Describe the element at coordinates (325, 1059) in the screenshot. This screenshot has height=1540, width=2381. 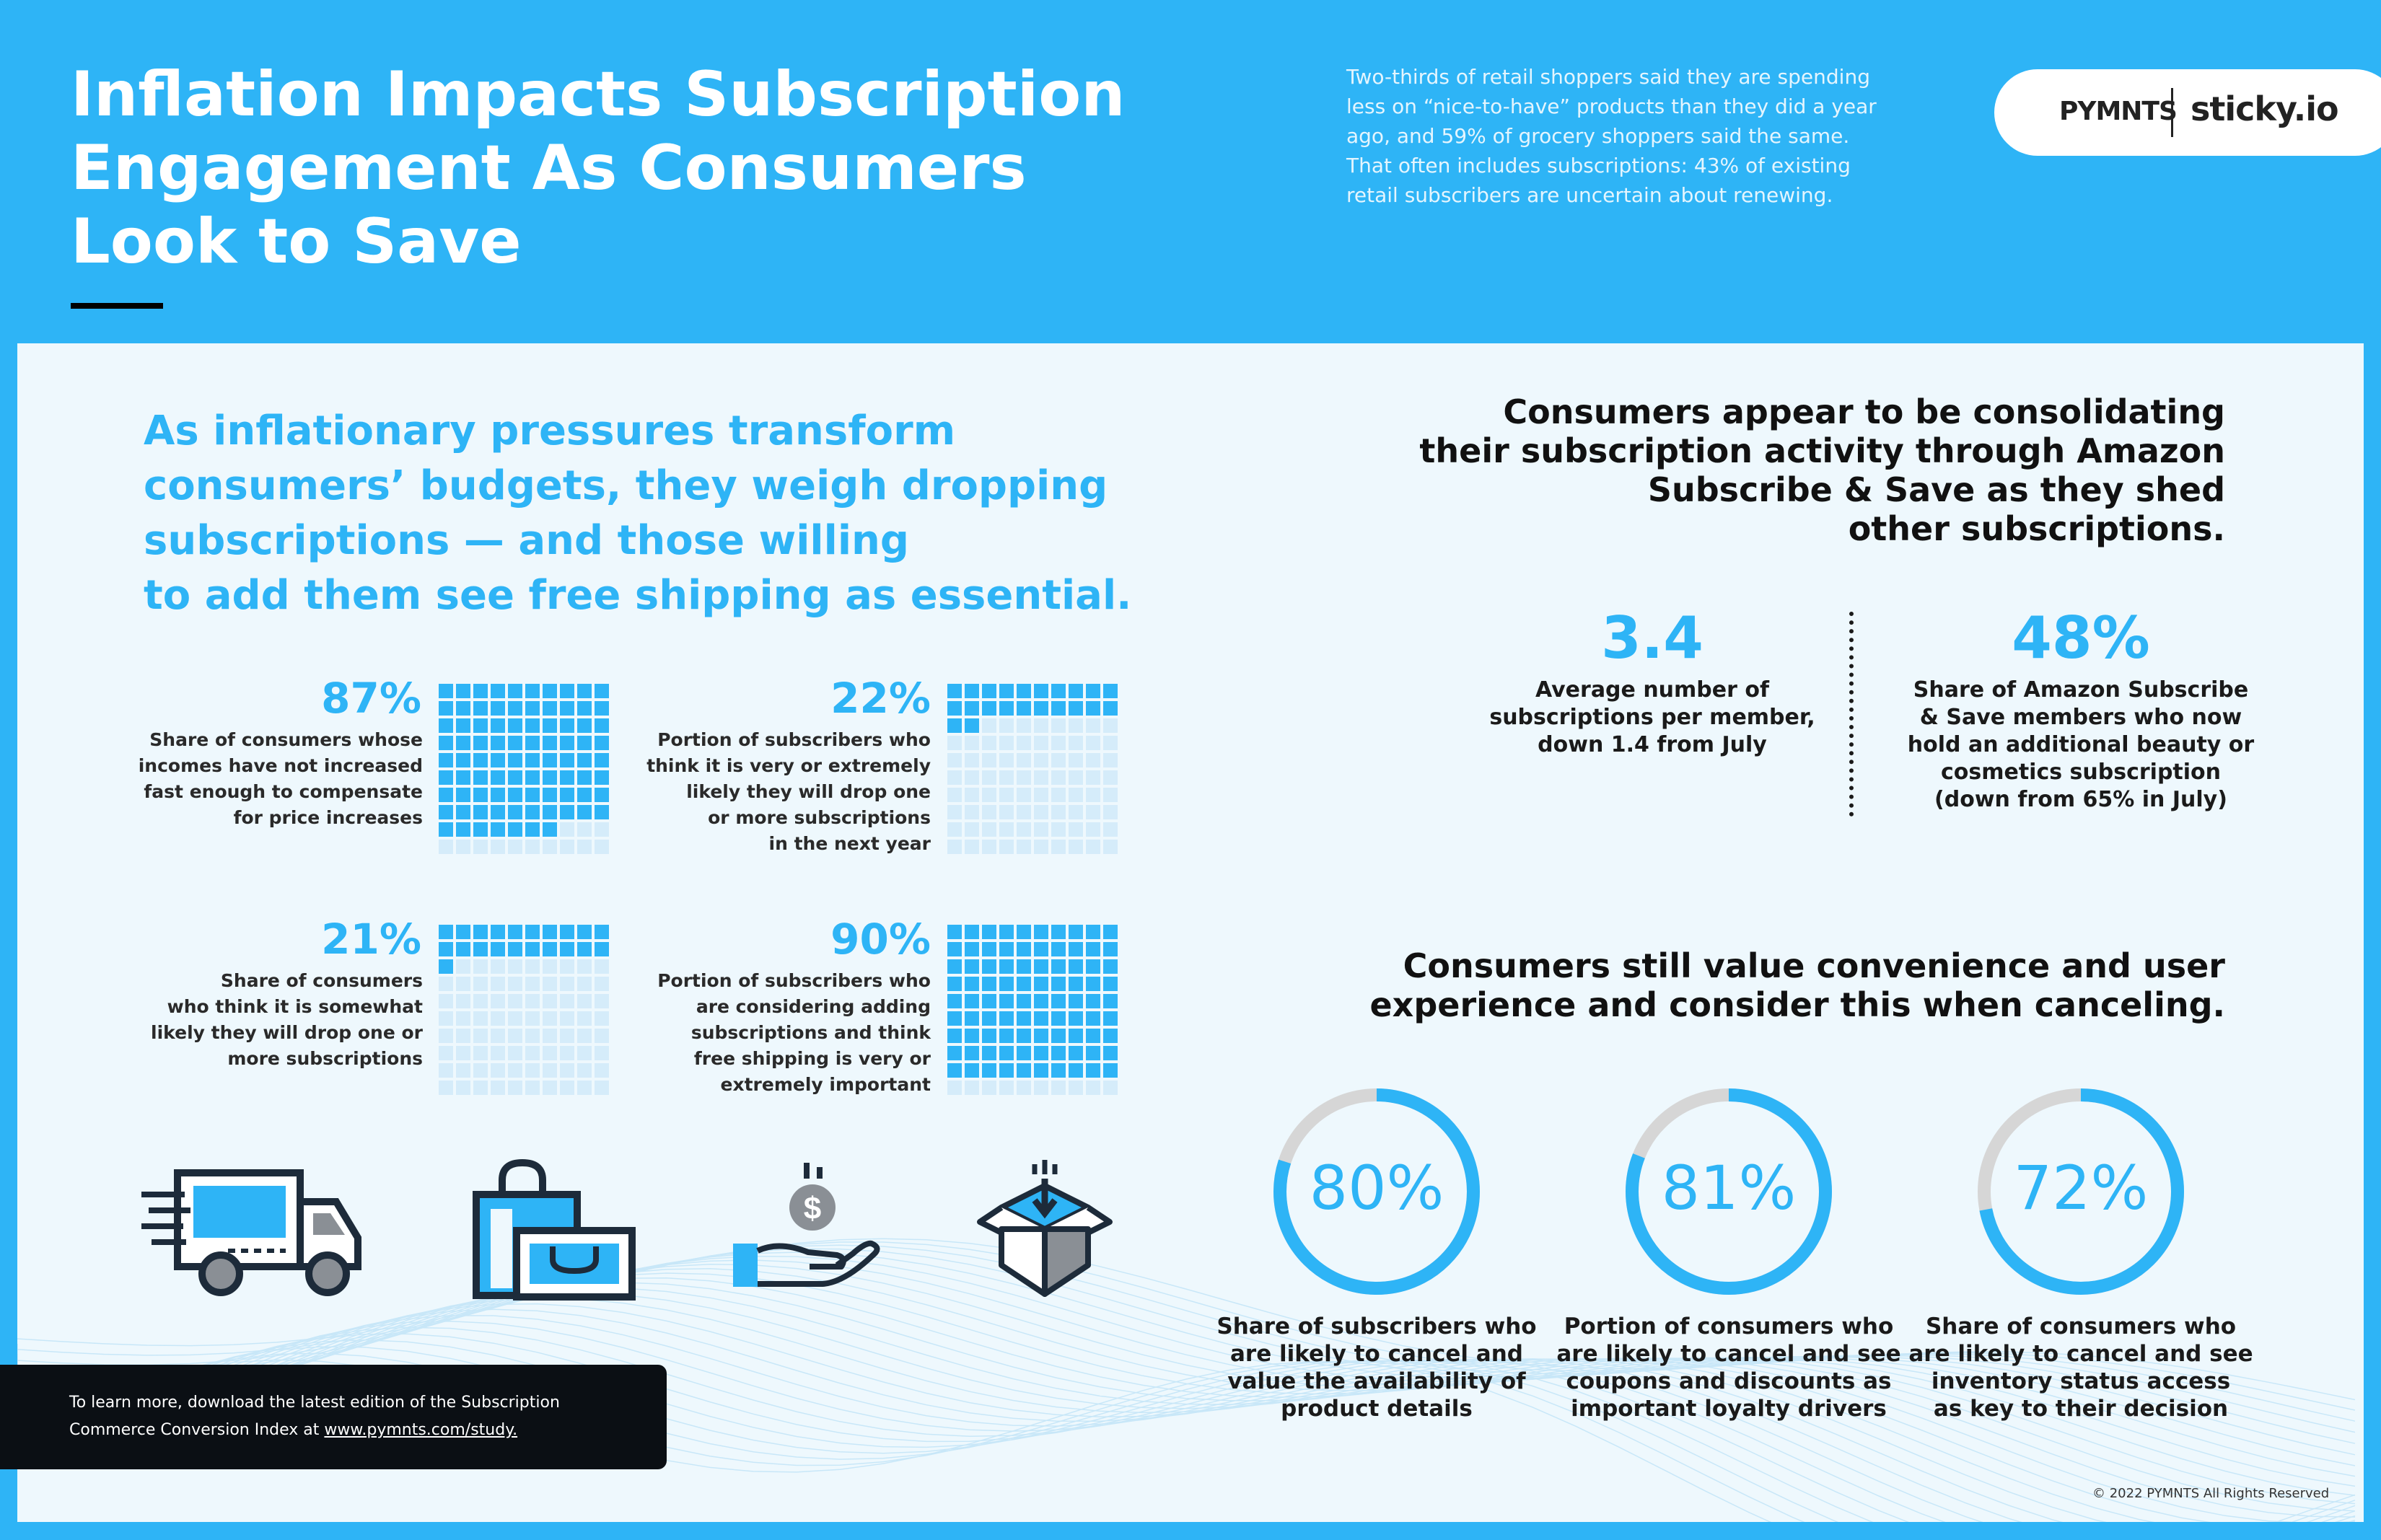
I see `stat-3-line-4: more subscriptions` at that location.